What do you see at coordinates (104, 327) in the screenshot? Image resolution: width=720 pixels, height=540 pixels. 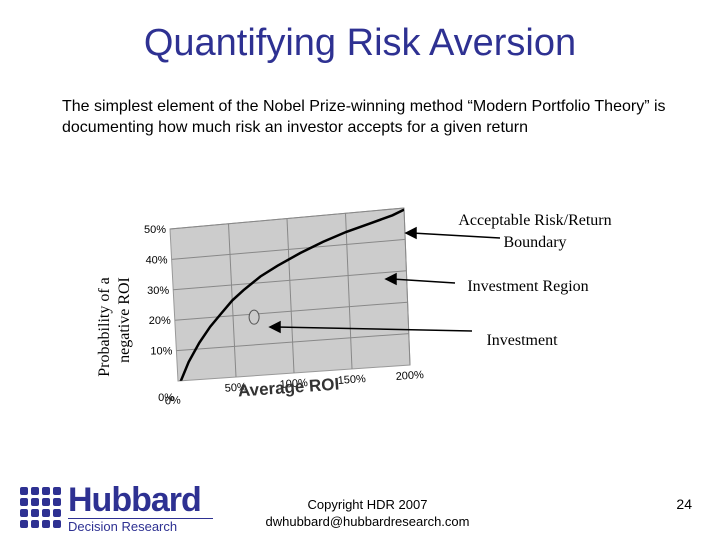 I see `y-axis-label-line1: Probability of a` at bounding box center [104, 327].